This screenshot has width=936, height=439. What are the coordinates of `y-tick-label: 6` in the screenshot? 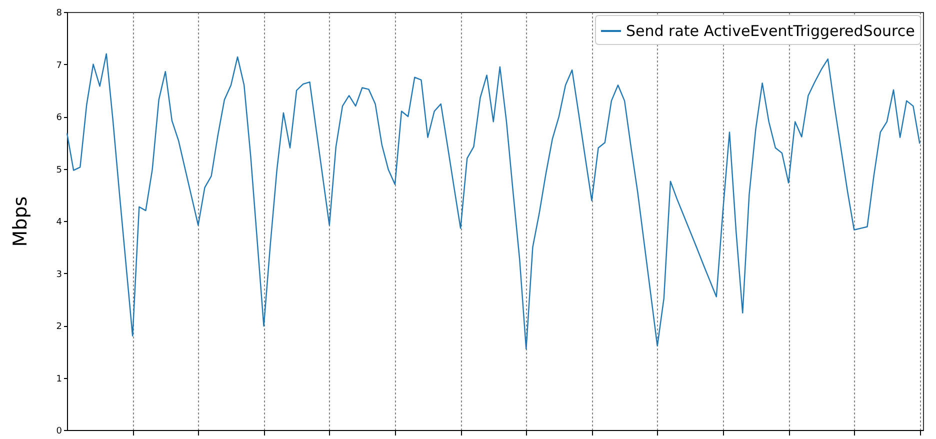 It's located at (59, 118).